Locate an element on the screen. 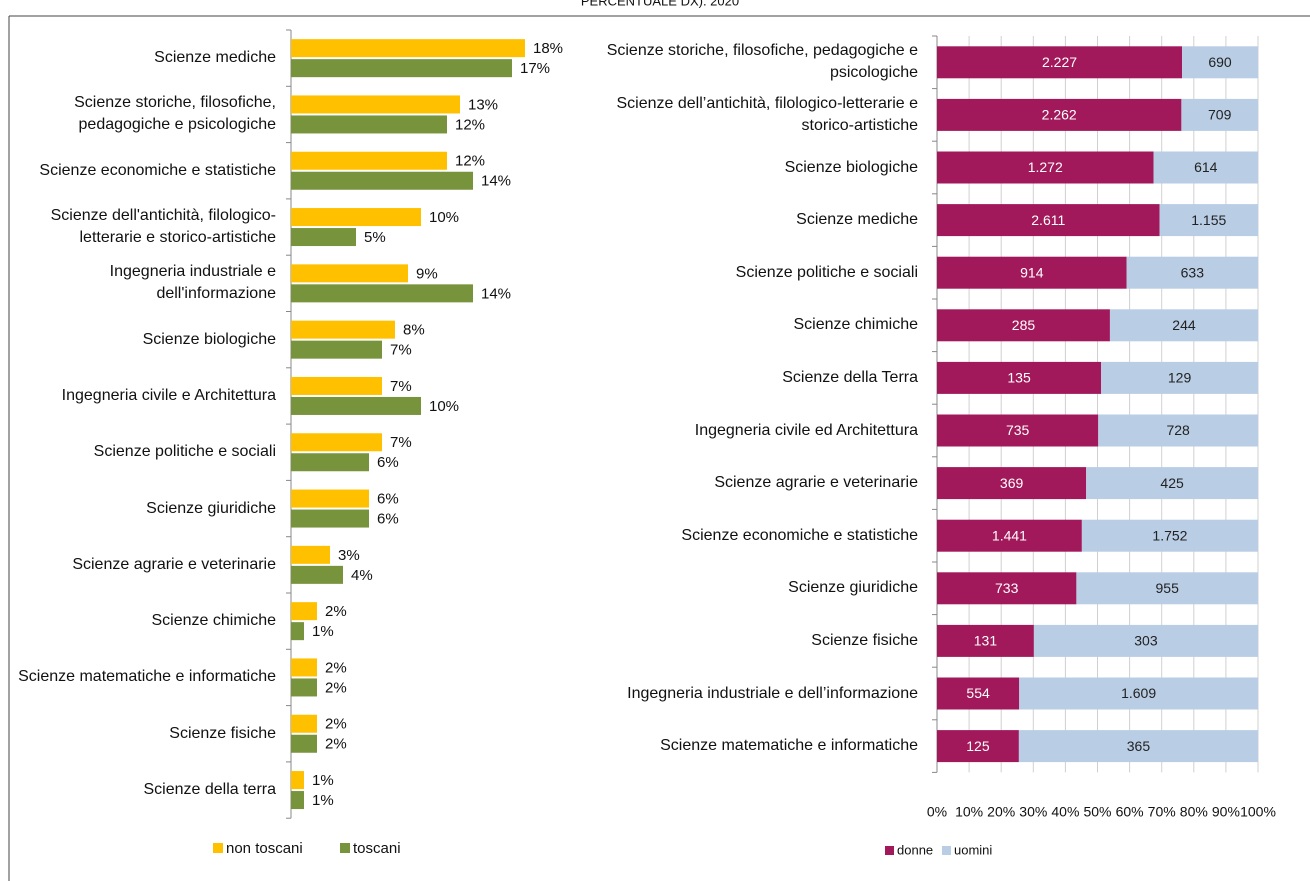  category-label: Scienze giuridiche is located at coordinates (853, 588).